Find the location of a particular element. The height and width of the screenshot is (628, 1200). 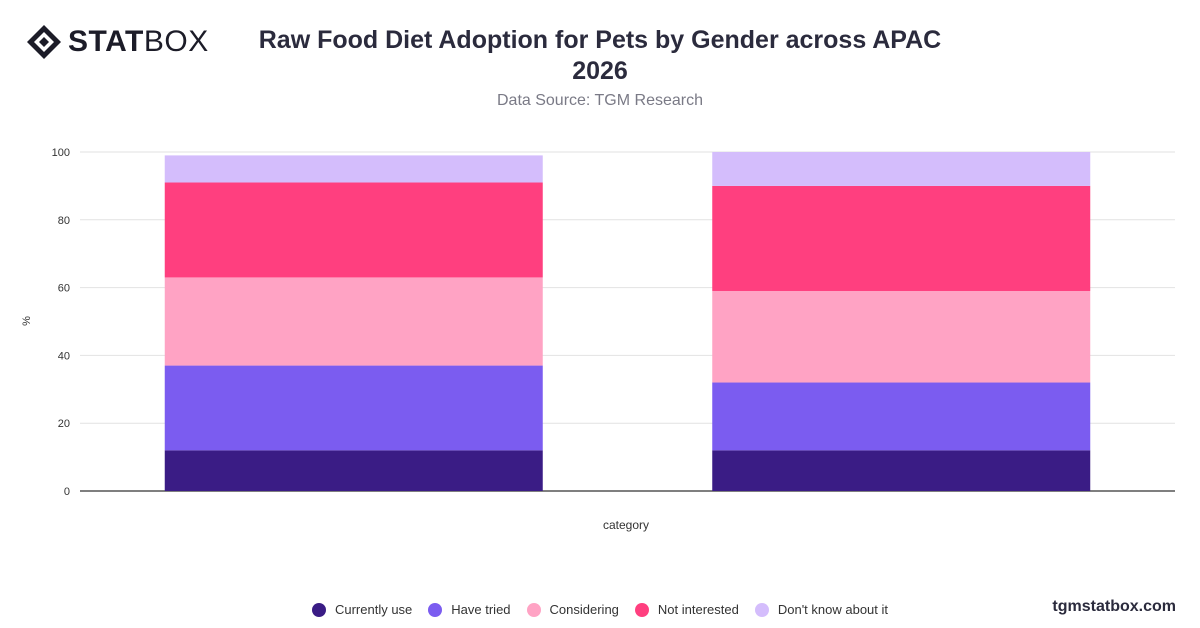

legend-item-currently-use: Currently use is located at coordinates (362, 609).